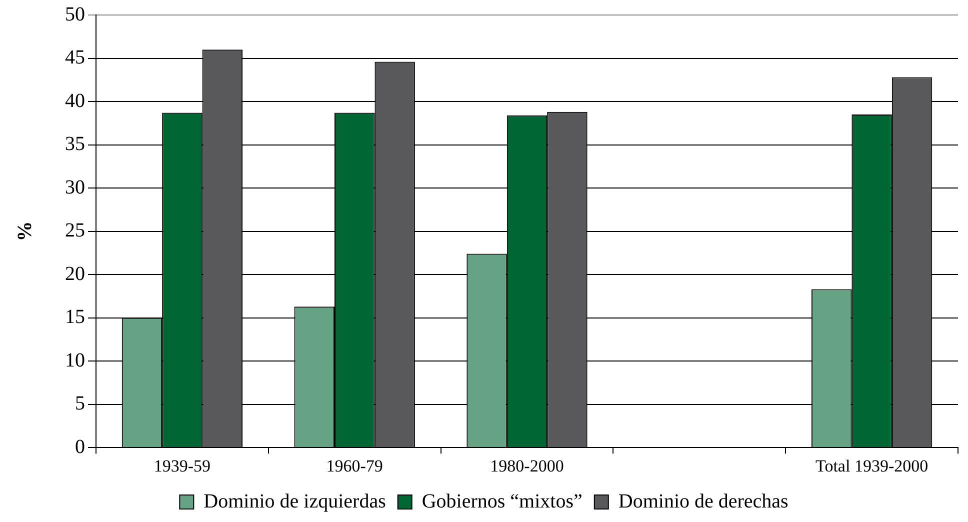 This screenshot has height=522, width=968. Describe the element at coordinates (527, 466) in the screenshot. I see `x-tick-label: 1980-2000` at that location.